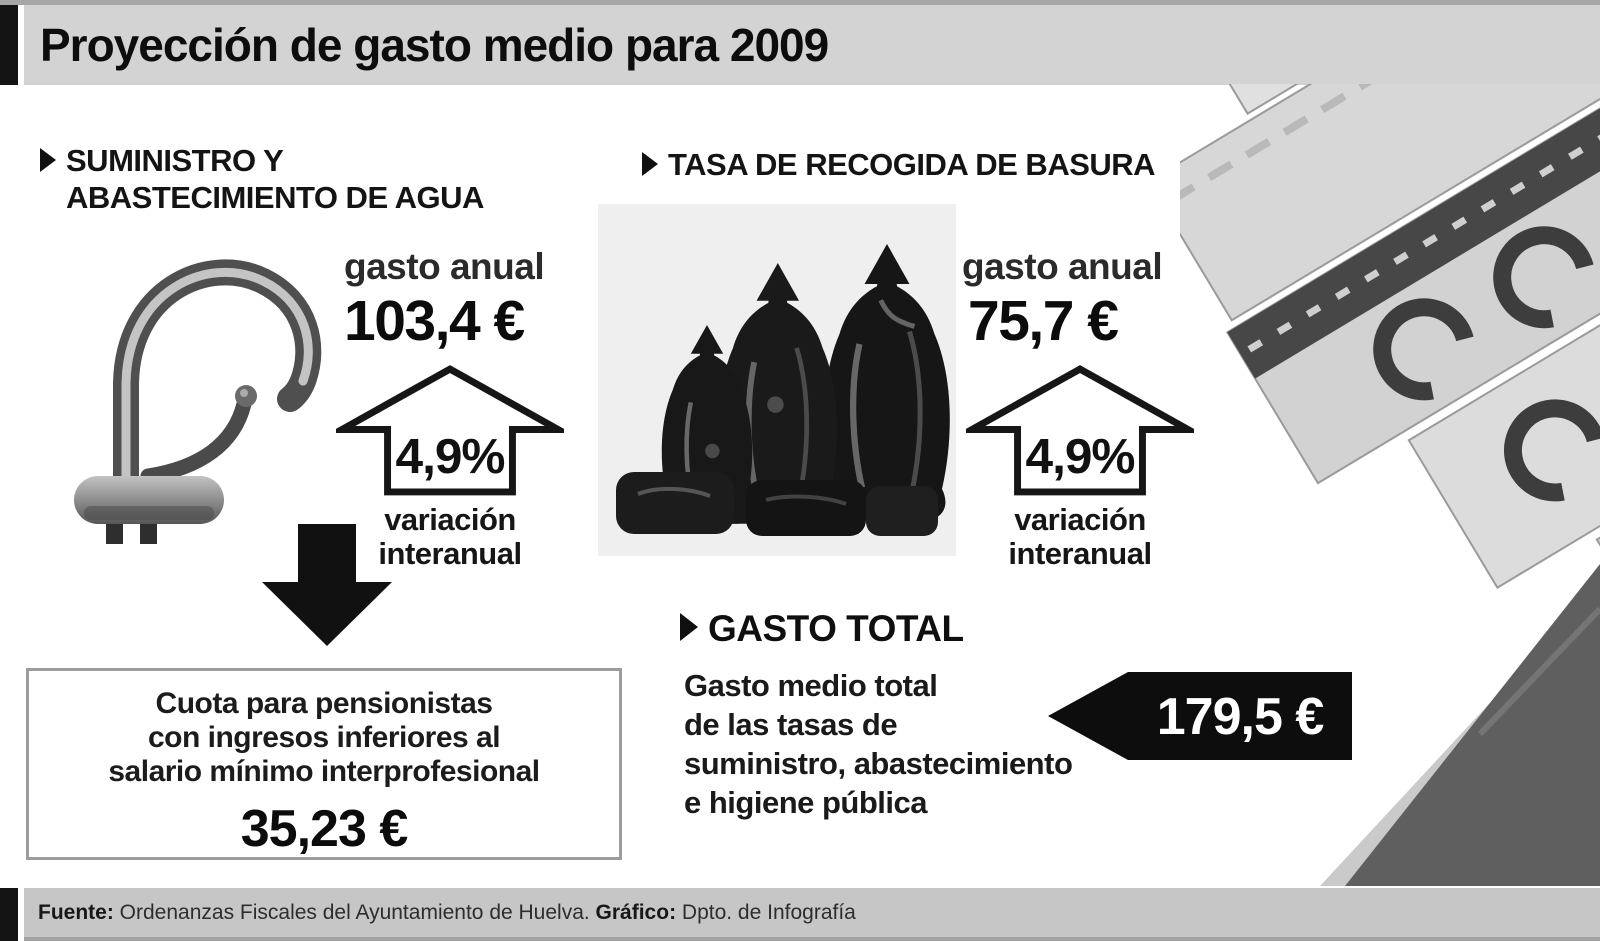 This screenshot has height=941, width=1600. I want to click on faucet-illustration, so click(198, 401).